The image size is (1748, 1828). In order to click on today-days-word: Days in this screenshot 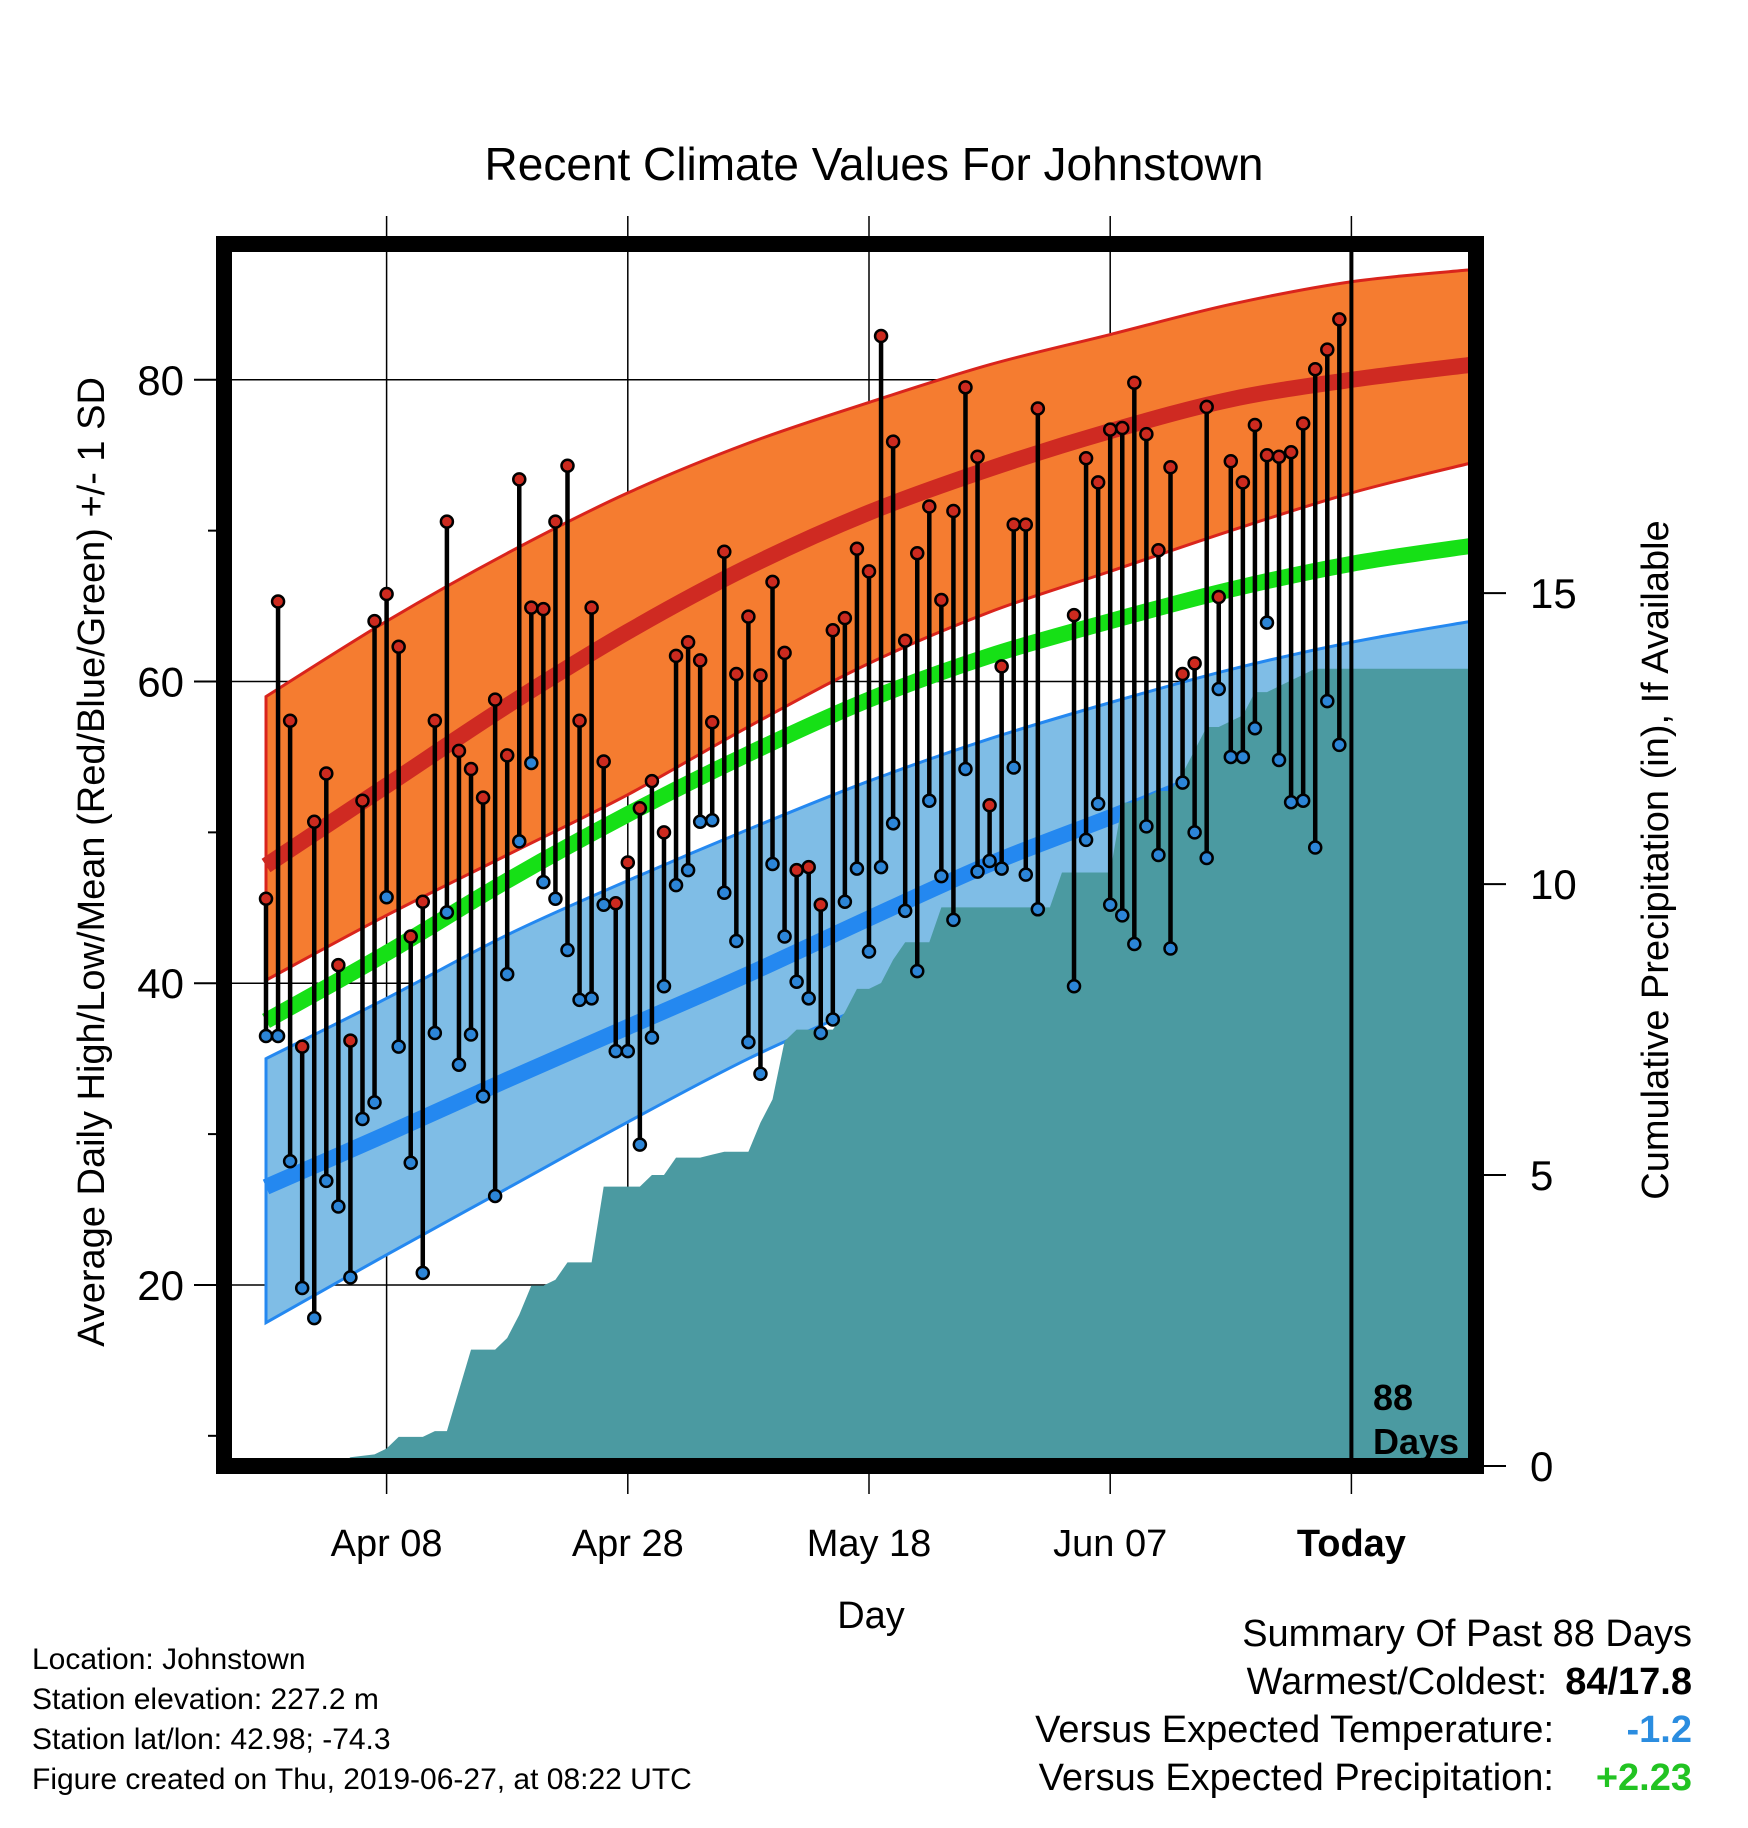, I will do `click(1416, 1441)`.